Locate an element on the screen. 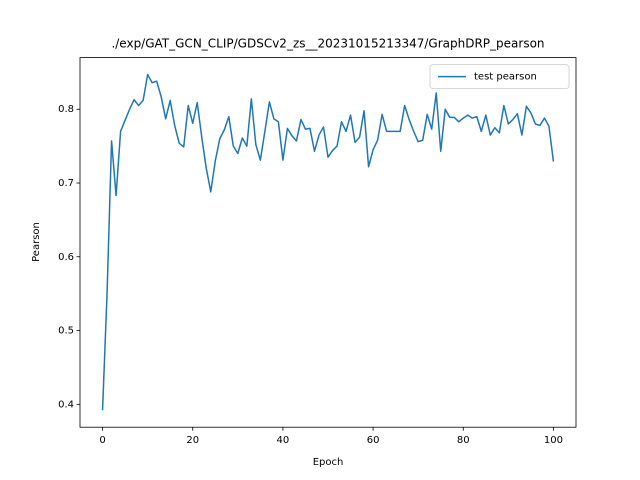  y-tick-label: 0.6 is located at coordinates (66, 257).